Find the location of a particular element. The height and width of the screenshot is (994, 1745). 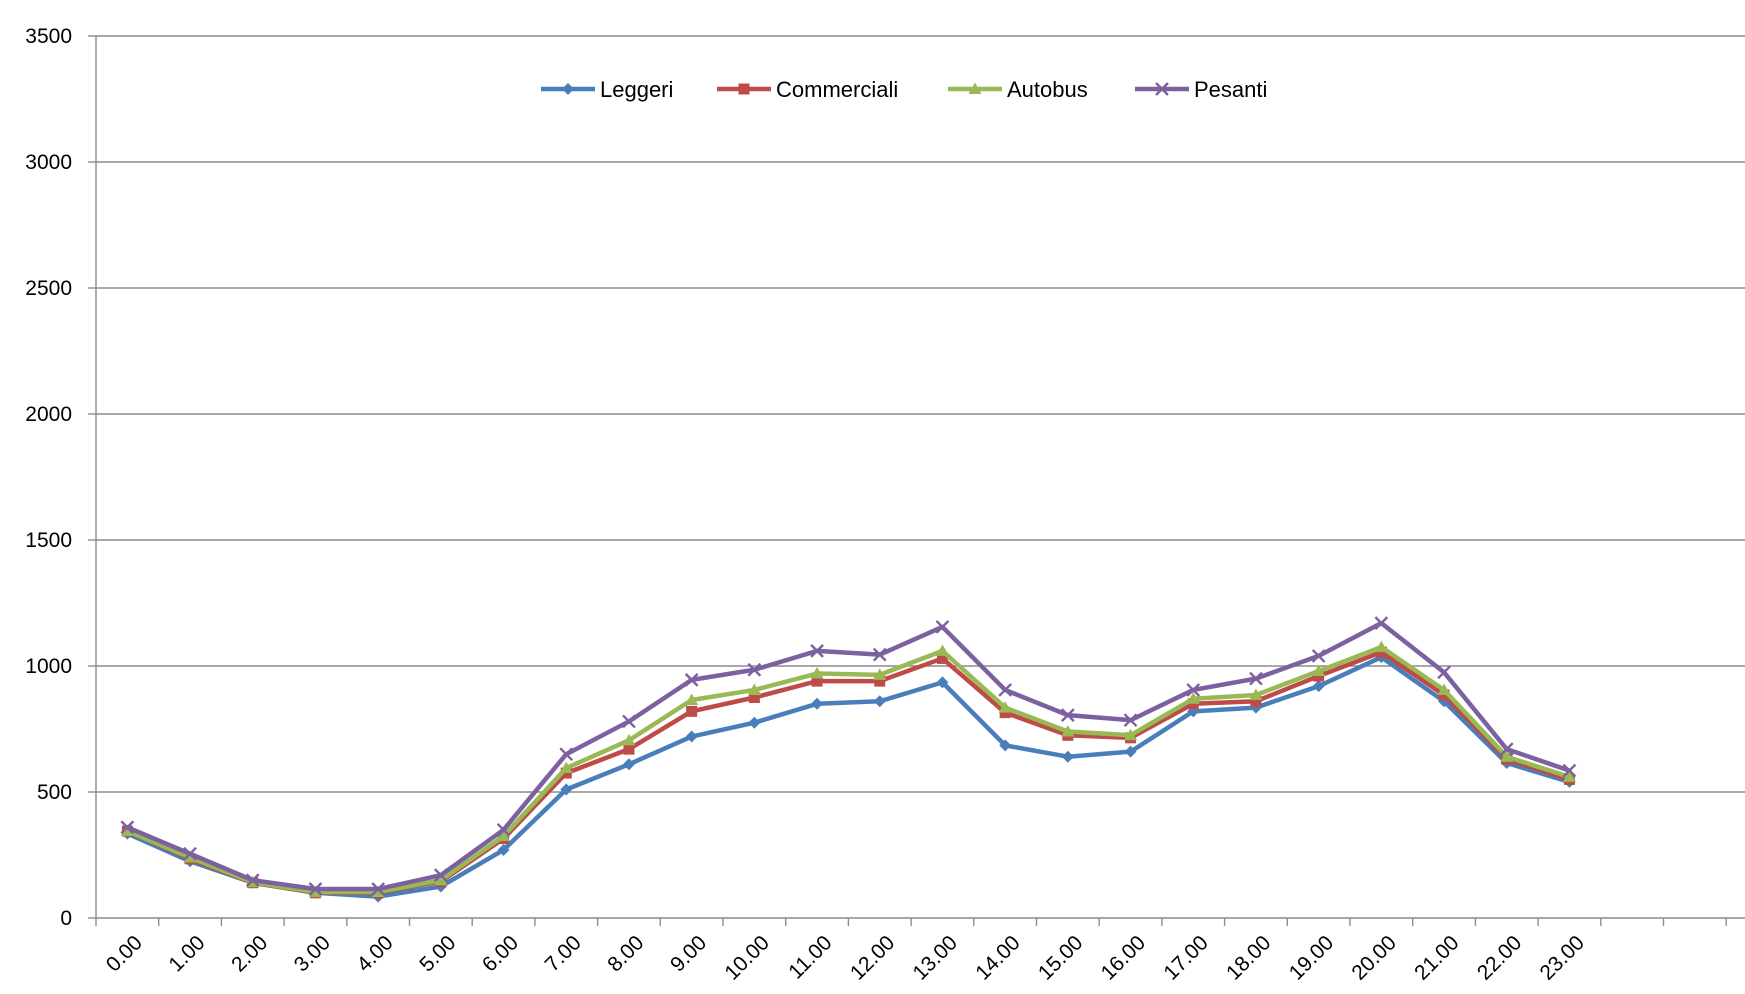

x-tick-label: 17.00 is located at coordinates (1185, 957).